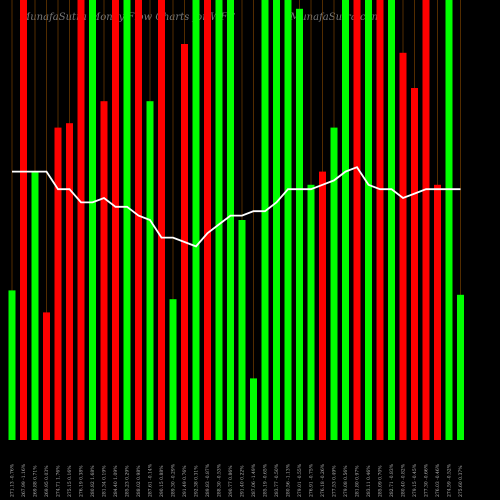 Image resolution: width=500 pixels, height=500 pixels. I want to click on x-tick-label: 274.59 -0.52%, so click(450, 480).